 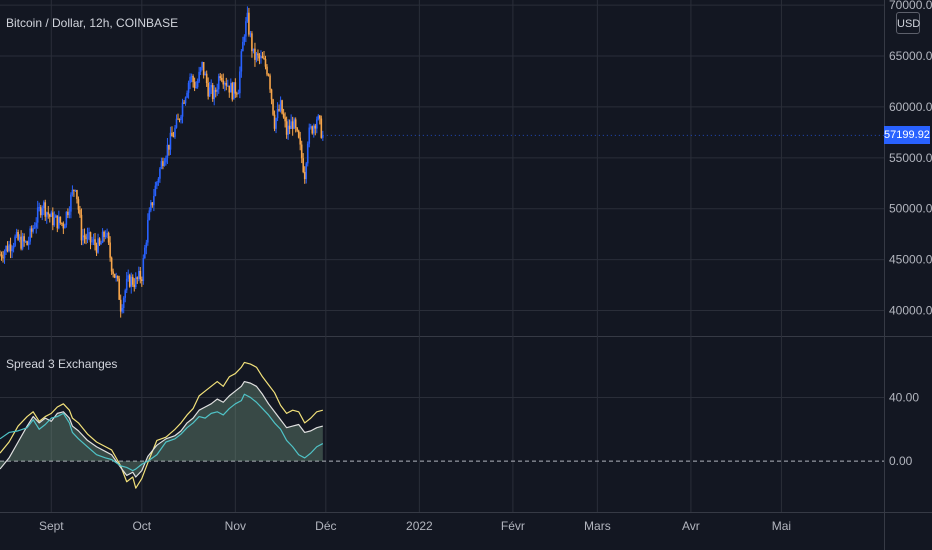 I want to click on time-tick-label: Oct, so click(x=141, y=526).